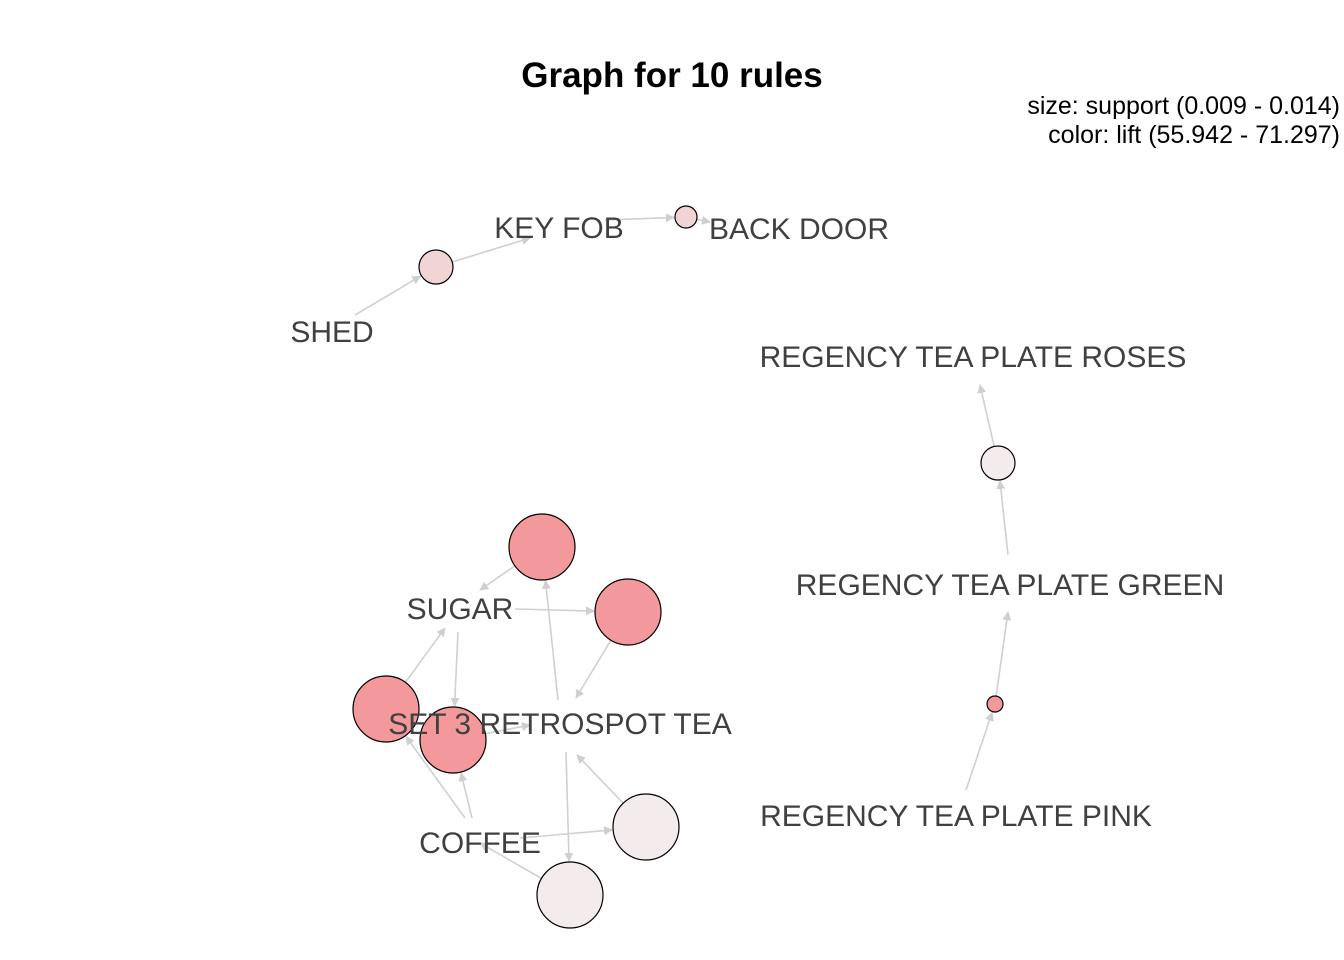 Image resolution: width=1344 pixels, height=960 pixels. Describe the element at coordinates (559, 724) in the screenshot. I see `item-label-tea: SET 3 RETROSPOT TEA` at that location.